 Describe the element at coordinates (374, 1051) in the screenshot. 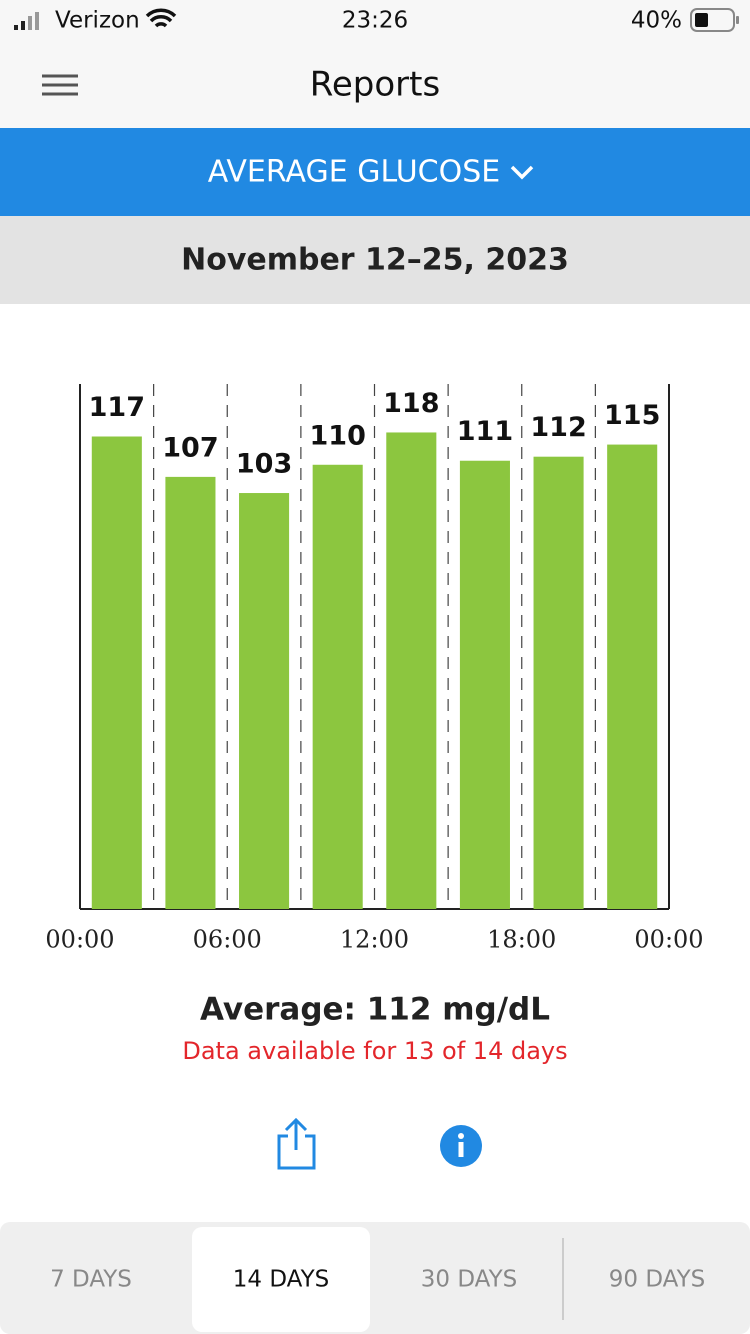

I see `availability: Data available for 13 of 14 days` at that location.